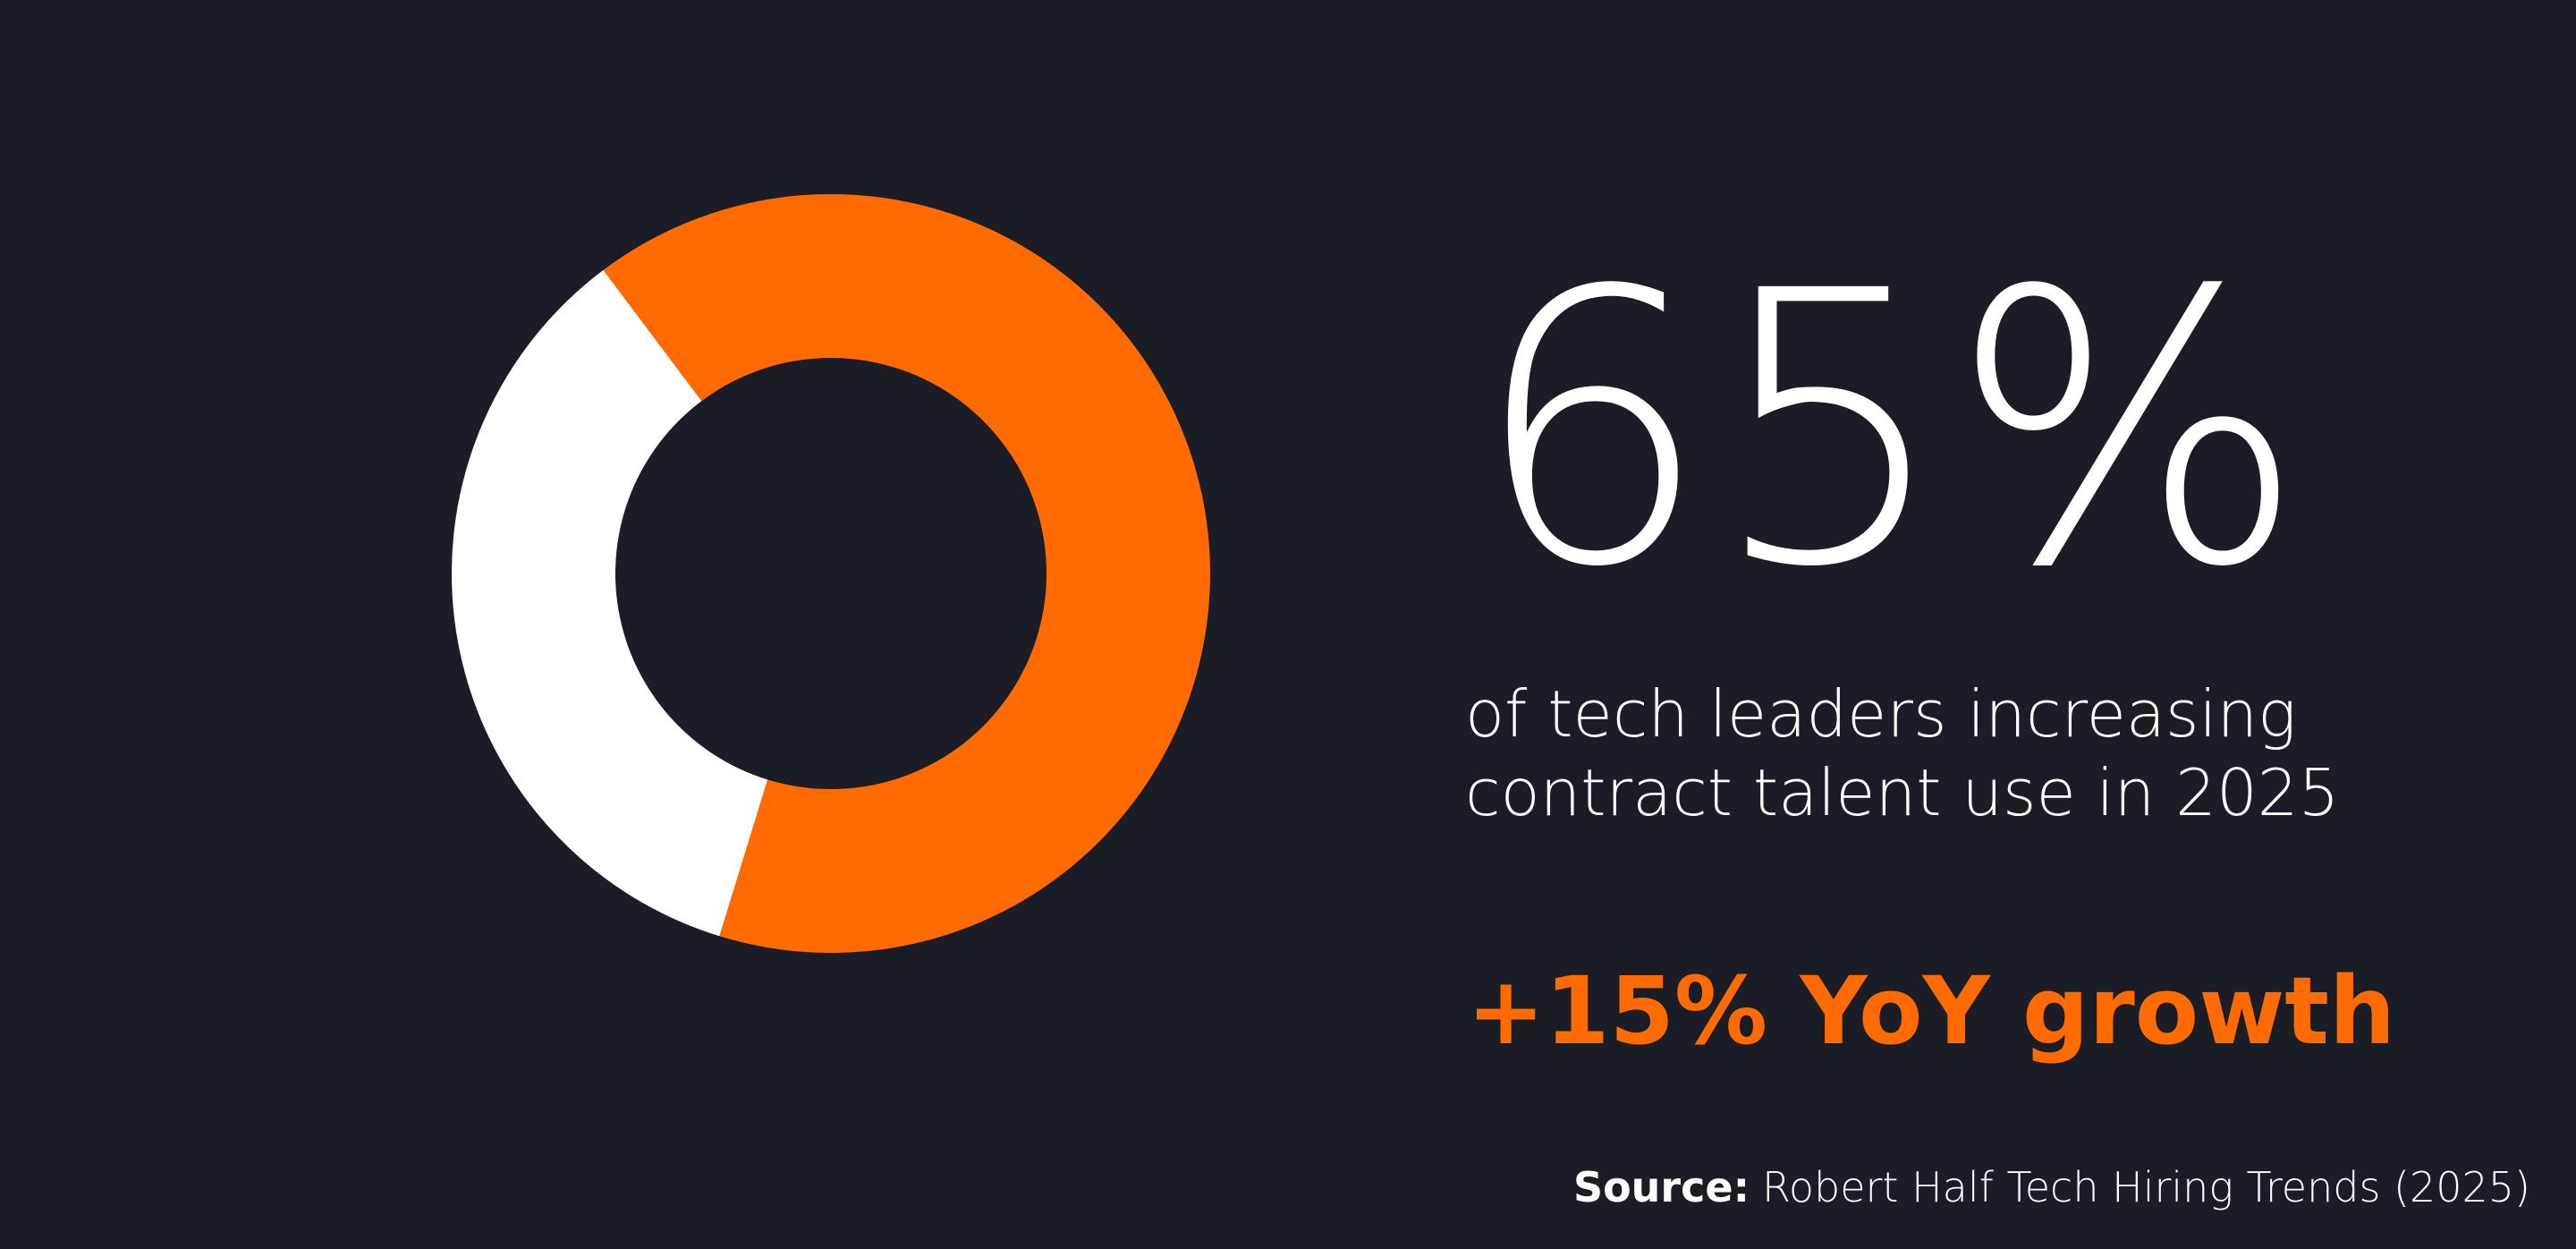  Describe the element at coordinates (1889, 431) in the screenshot. I see `headline: 65%` at that location.